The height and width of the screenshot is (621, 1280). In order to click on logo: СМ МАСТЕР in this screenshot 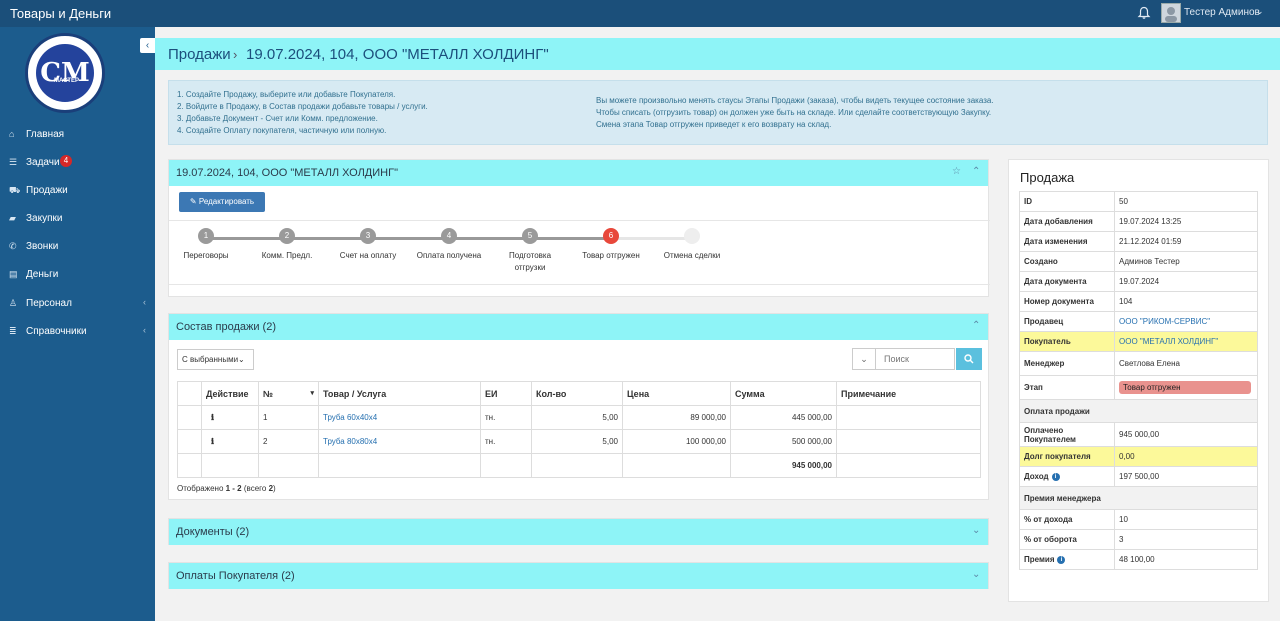, I will do `click(65, 73)`.